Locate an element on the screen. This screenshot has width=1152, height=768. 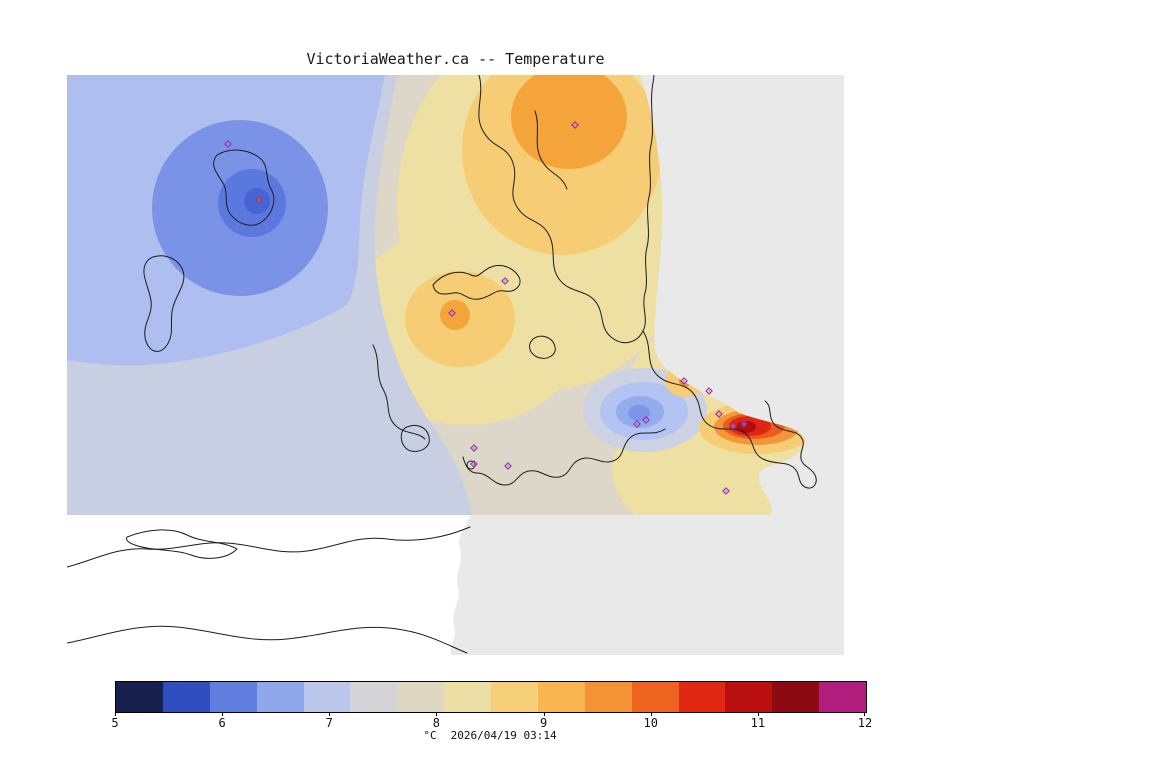
colorbar-caption: °C 2026/04/19 03:14 is located at coordinates (490, 735).